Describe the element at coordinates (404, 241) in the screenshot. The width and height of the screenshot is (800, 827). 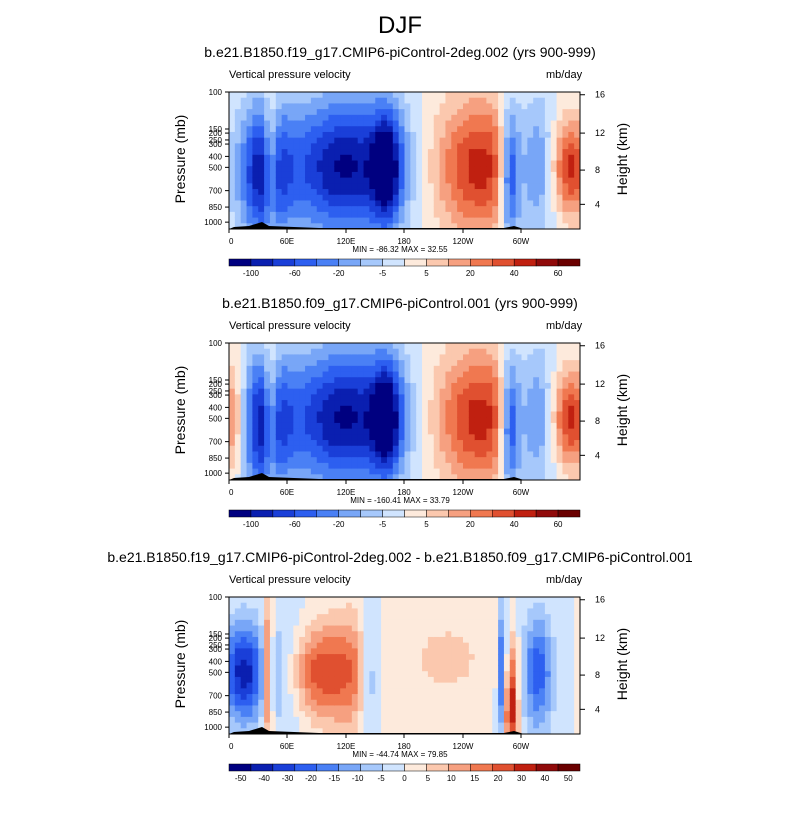
I see `x-tick-label: 180` at that location.